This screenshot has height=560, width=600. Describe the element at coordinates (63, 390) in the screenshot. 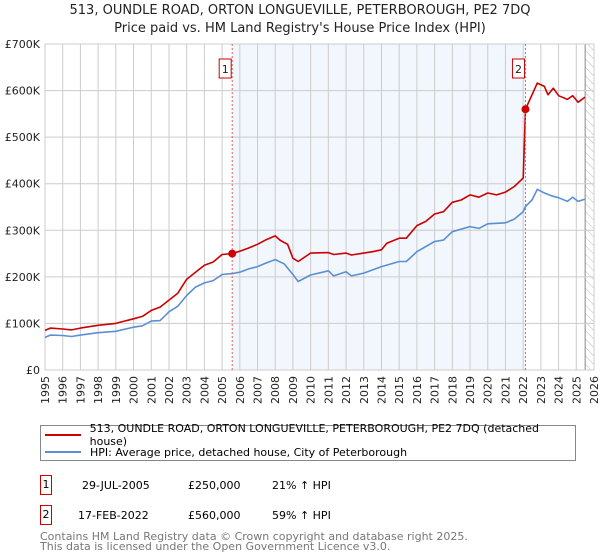

I see `x-tick-label: 1996` at that location.